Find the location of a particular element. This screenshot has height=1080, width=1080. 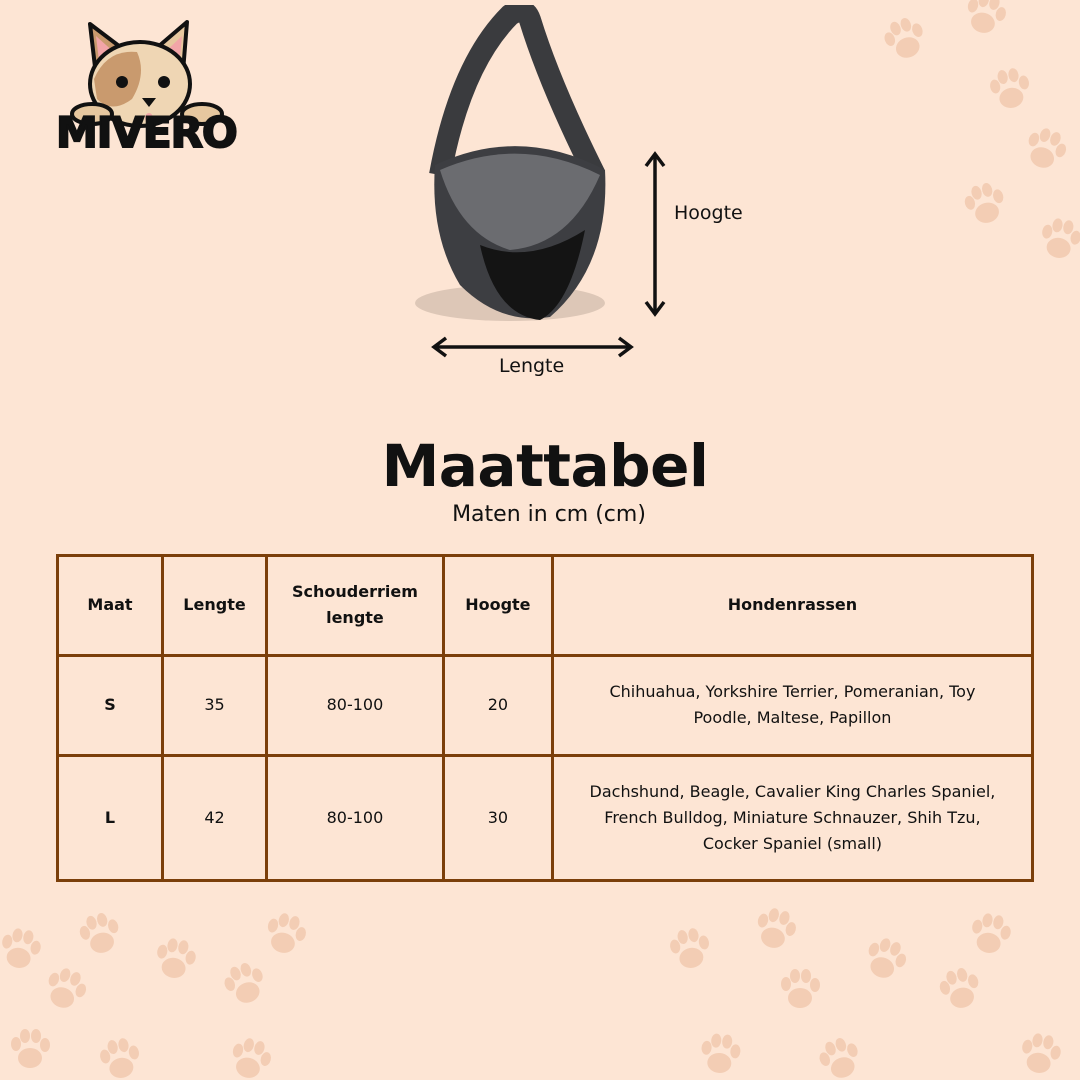

cell-lengte: 35 is located at coordinates (214, 705).